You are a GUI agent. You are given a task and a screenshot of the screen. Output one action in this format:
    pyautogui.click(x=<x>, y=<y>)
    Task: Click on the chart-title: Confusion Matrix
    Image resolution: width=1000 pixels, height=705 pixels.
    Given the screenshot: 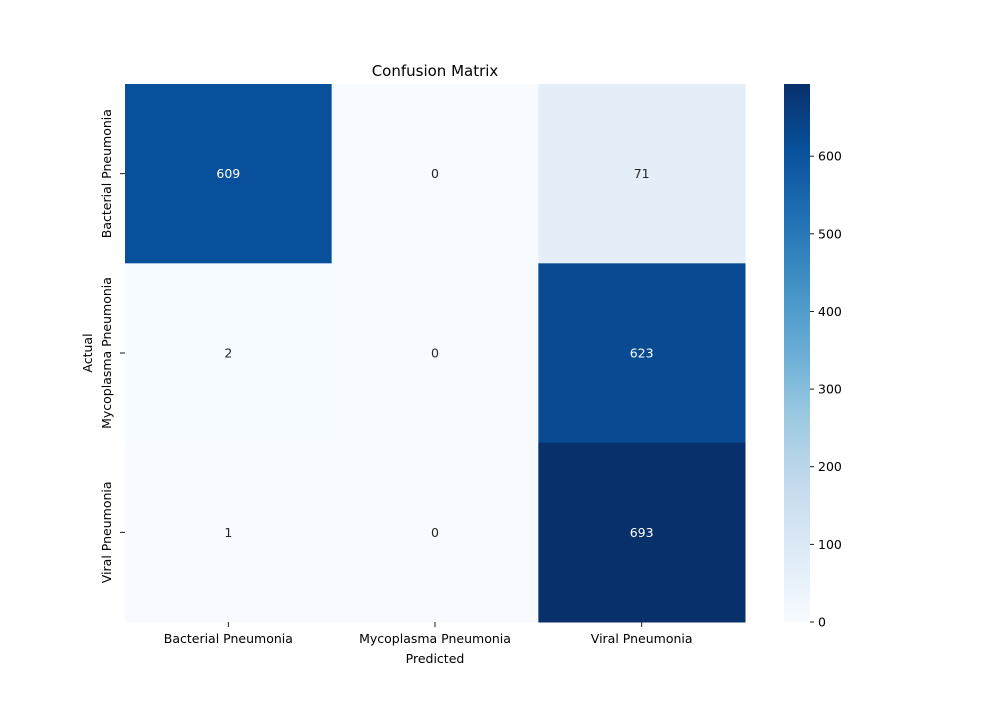 What is the action you would take?
    pyautogui.click(x=435, y=71)
    